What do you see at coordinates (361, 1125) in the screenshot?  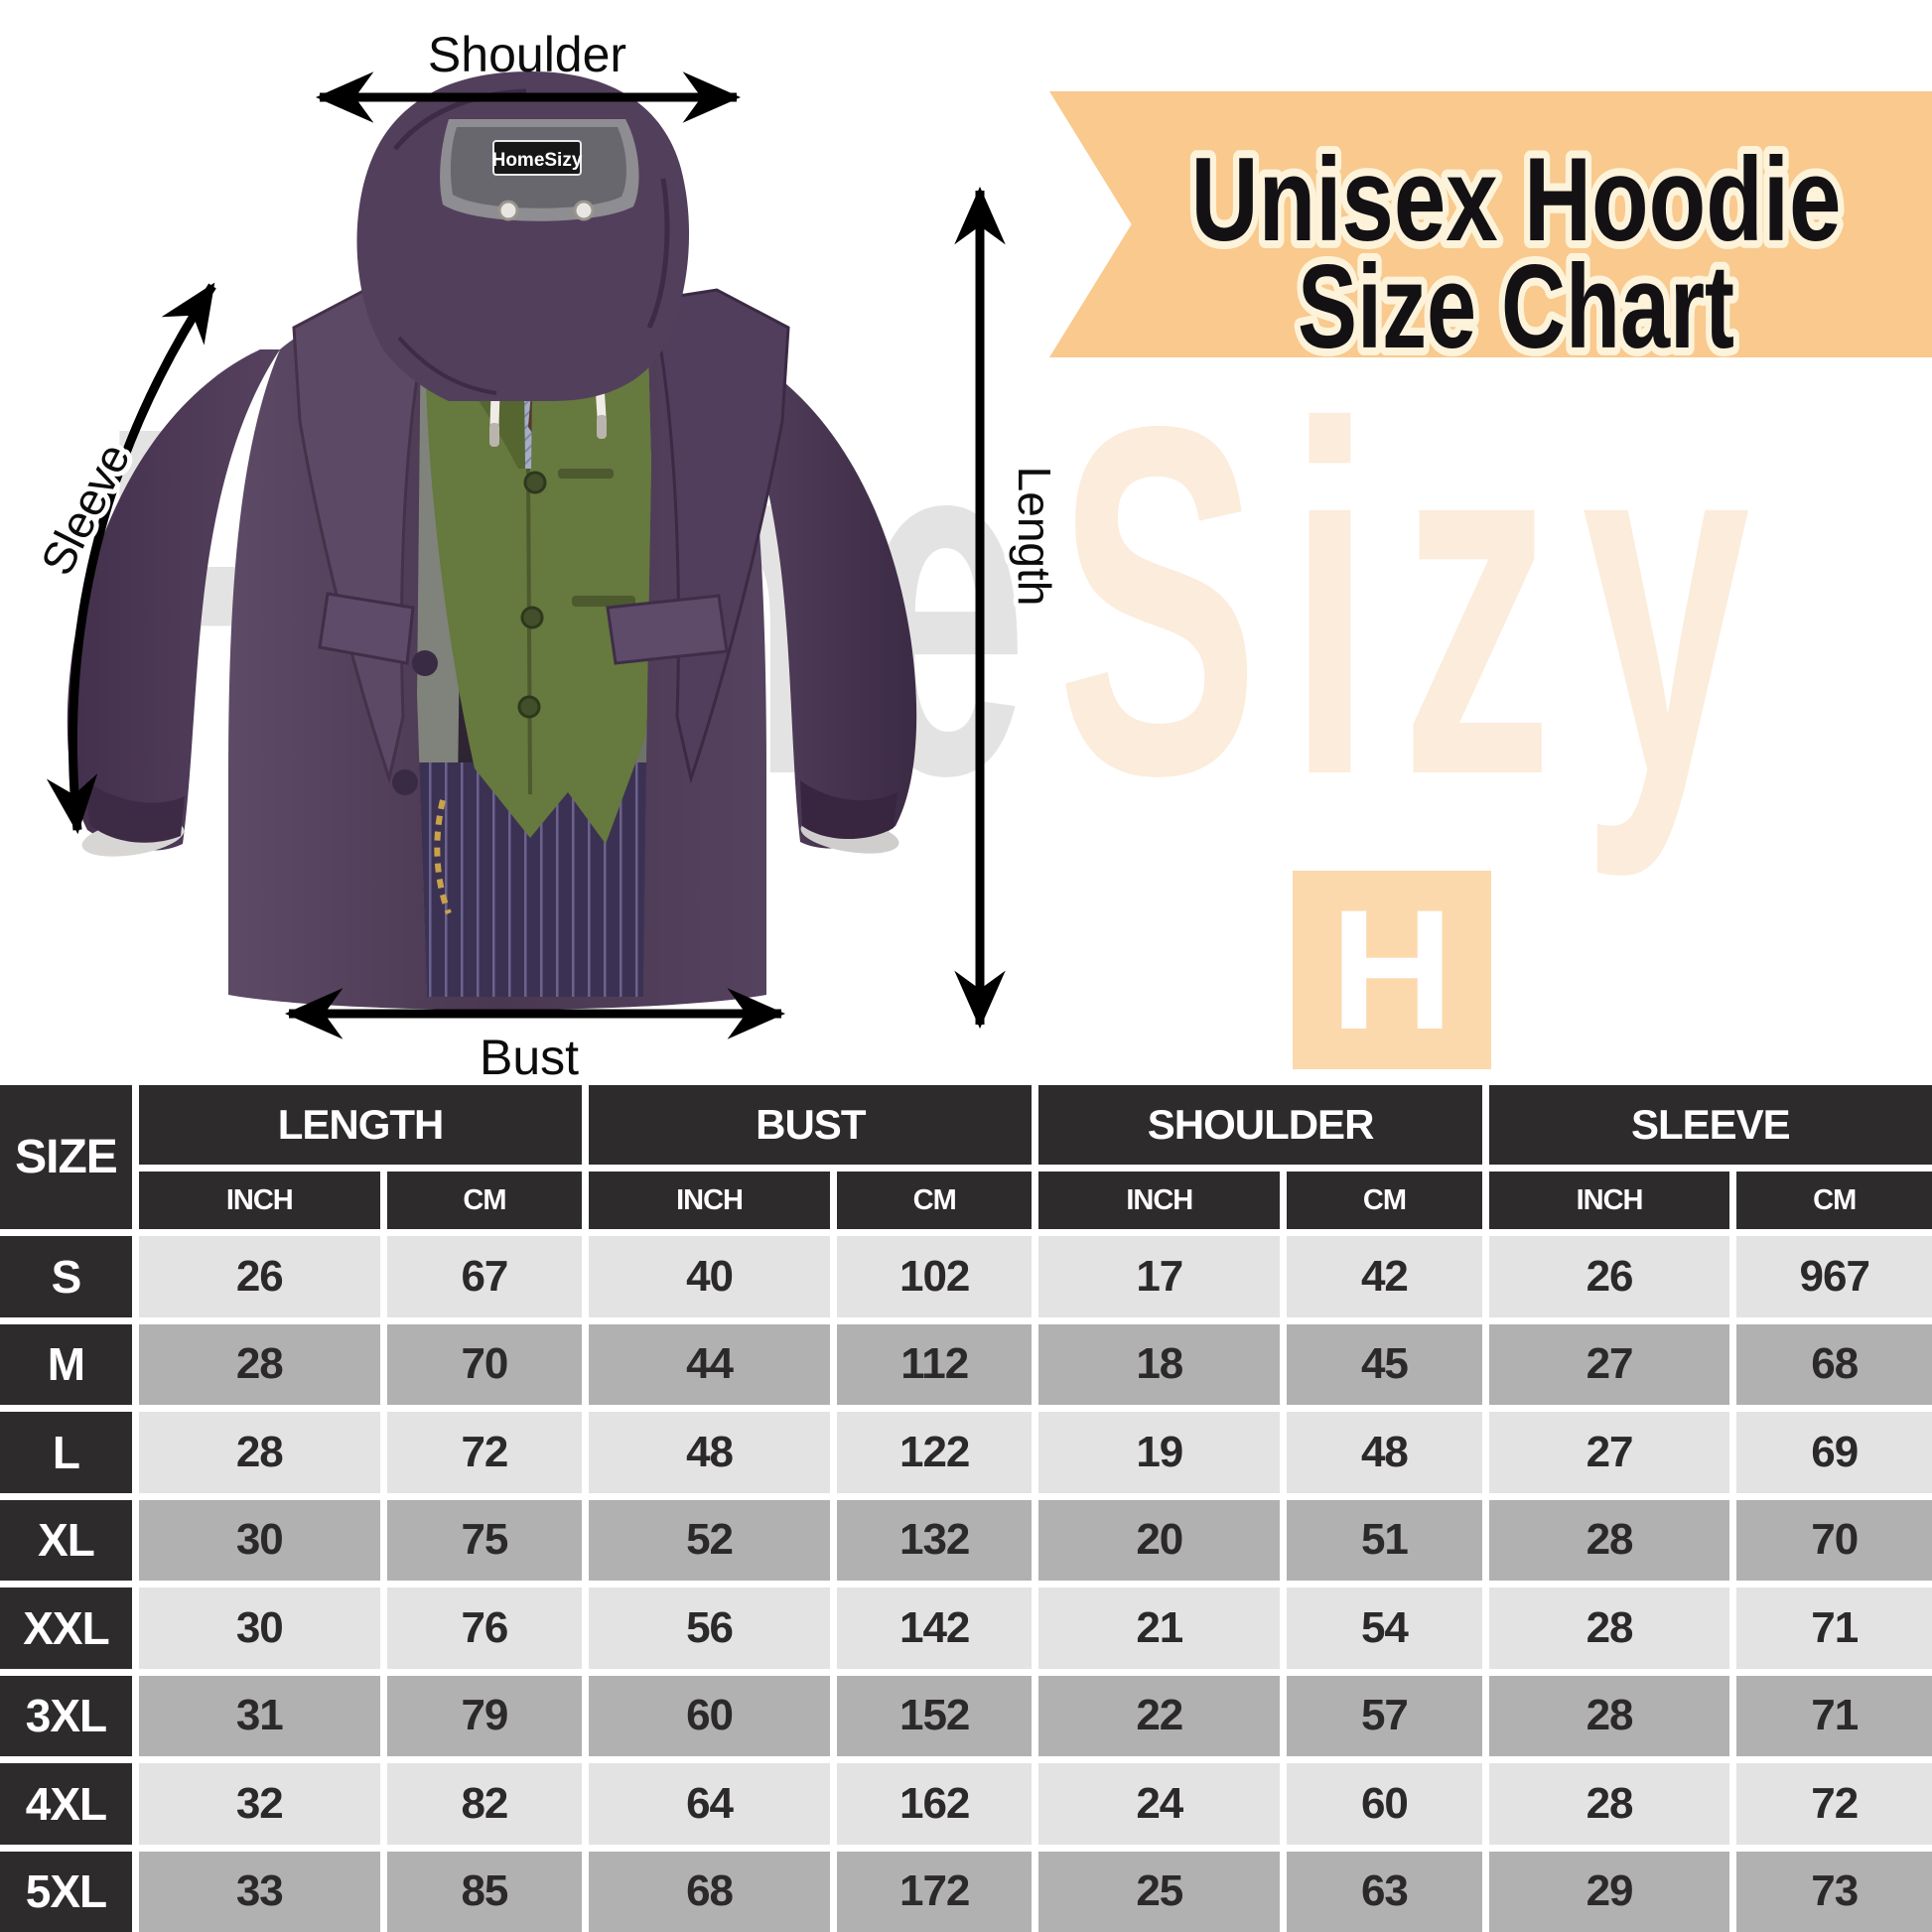 I see `length-group-header: LENGTH` at bounding box center [361, 1125].